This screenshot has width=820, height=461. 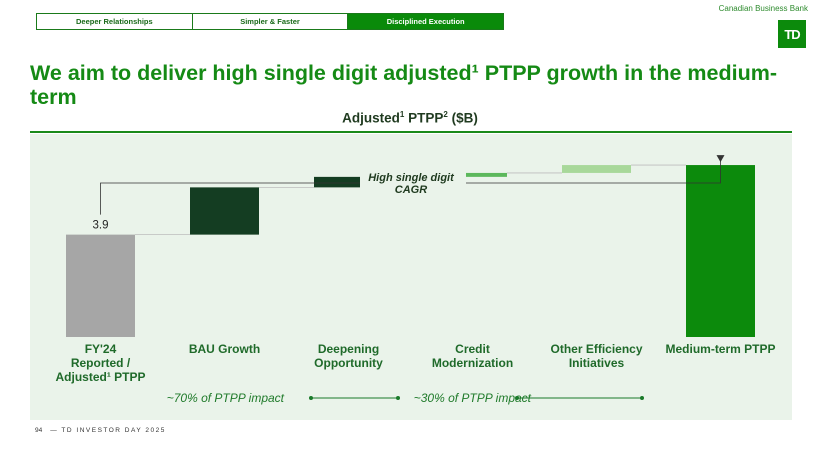 What do you see at coordinates (473, 398) in the screenshot?
I see `impact-note-1: ~30% of PTPP impact` at bounding box center [473, 398].